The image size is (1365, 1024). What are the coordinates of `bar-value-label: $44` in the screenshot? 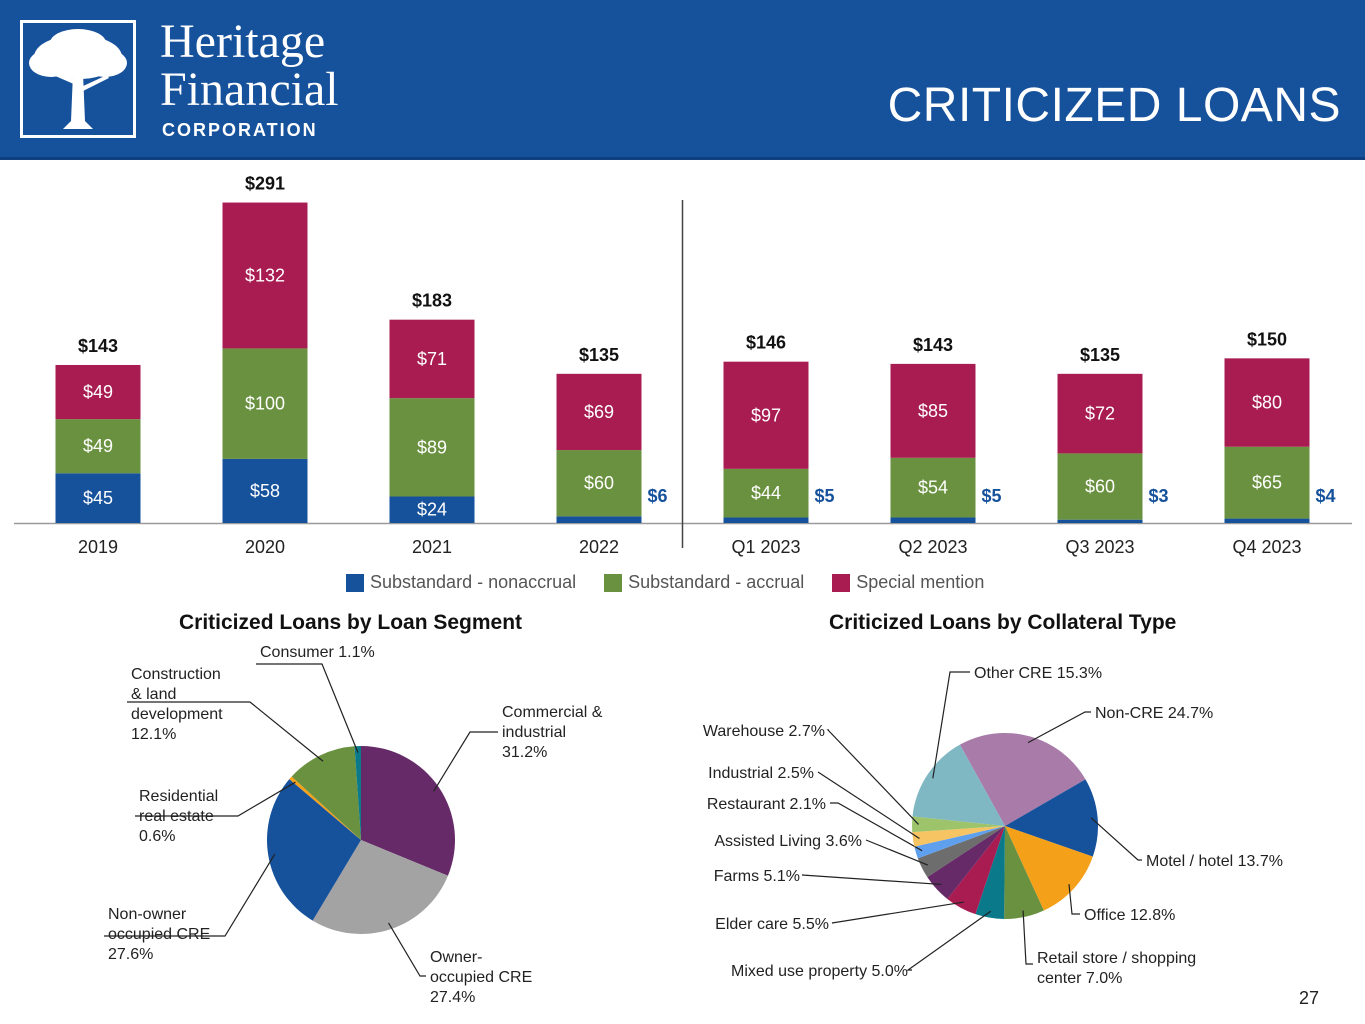 It's located at (766, 493).